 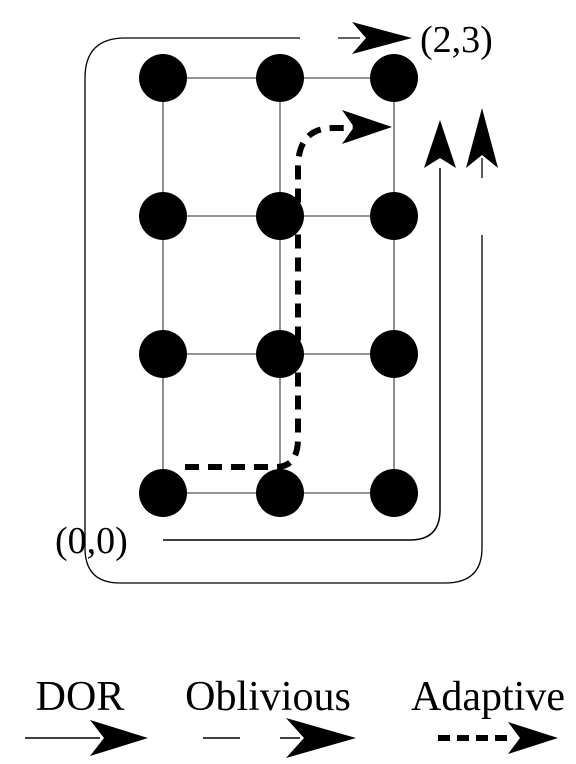 I want to click on legend-swatch-dor-arrowhead, so click(x=119, y=738).